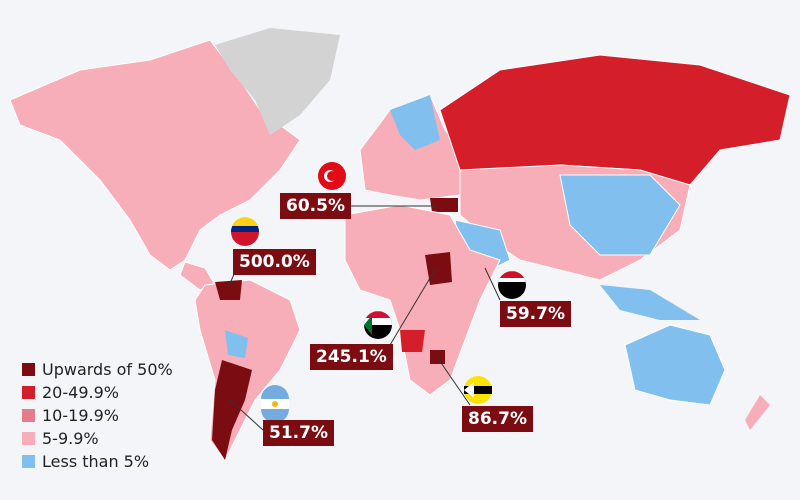 This screenshot has width=800, height=500. I want to click on legend-item: Less than 5%, so click(97, 461).